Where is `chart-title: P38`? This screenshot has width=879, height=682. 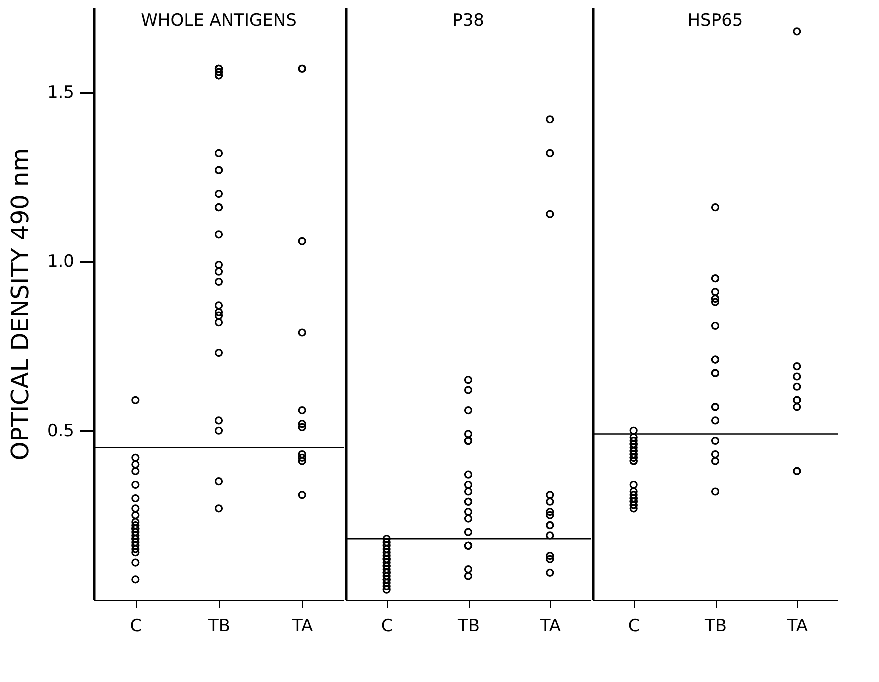 chart-title: P38 is located at coordinates (468, 21).